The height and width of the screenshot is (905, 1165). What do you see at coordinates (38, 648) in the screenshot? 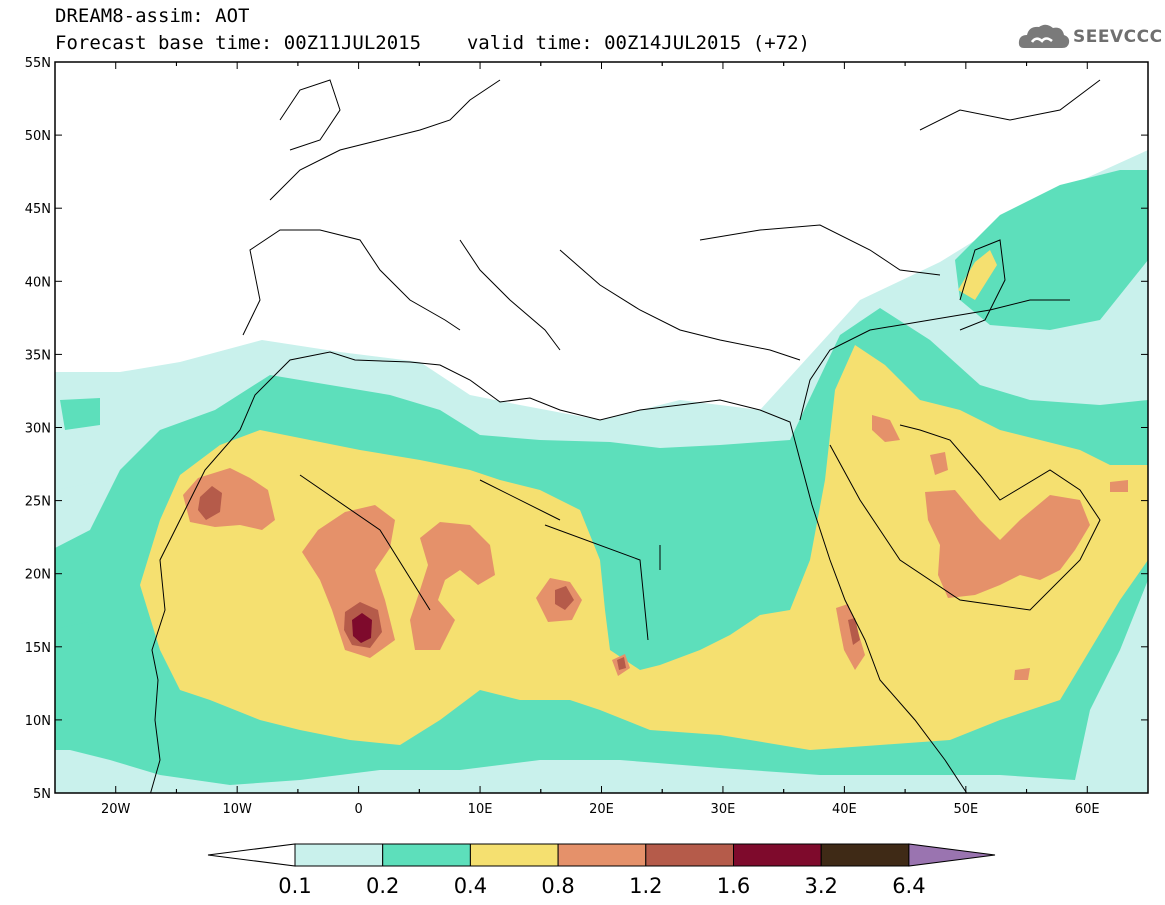
I see `lat-label: 15N` at bounding box center [38, 648].